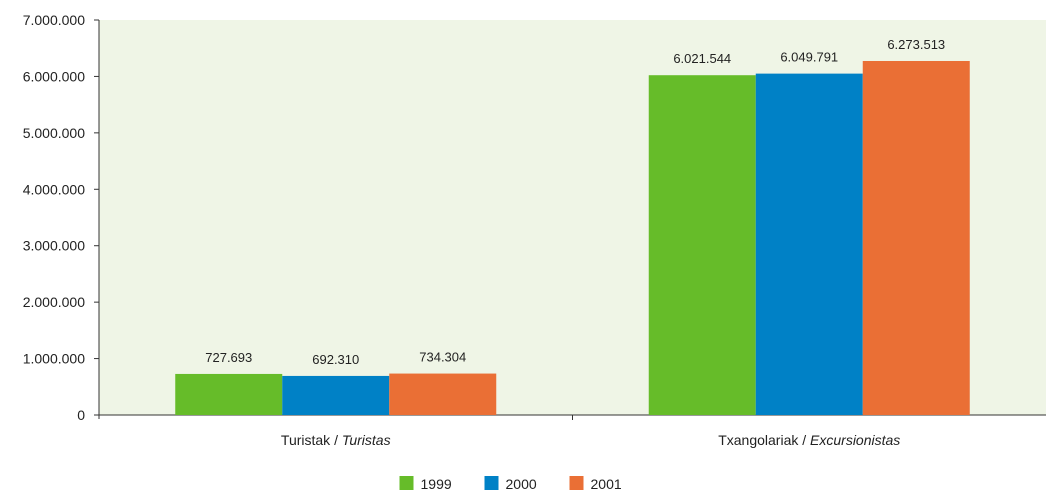  I want to click on y-tick-label: 5.000.000, so click(54, 133).